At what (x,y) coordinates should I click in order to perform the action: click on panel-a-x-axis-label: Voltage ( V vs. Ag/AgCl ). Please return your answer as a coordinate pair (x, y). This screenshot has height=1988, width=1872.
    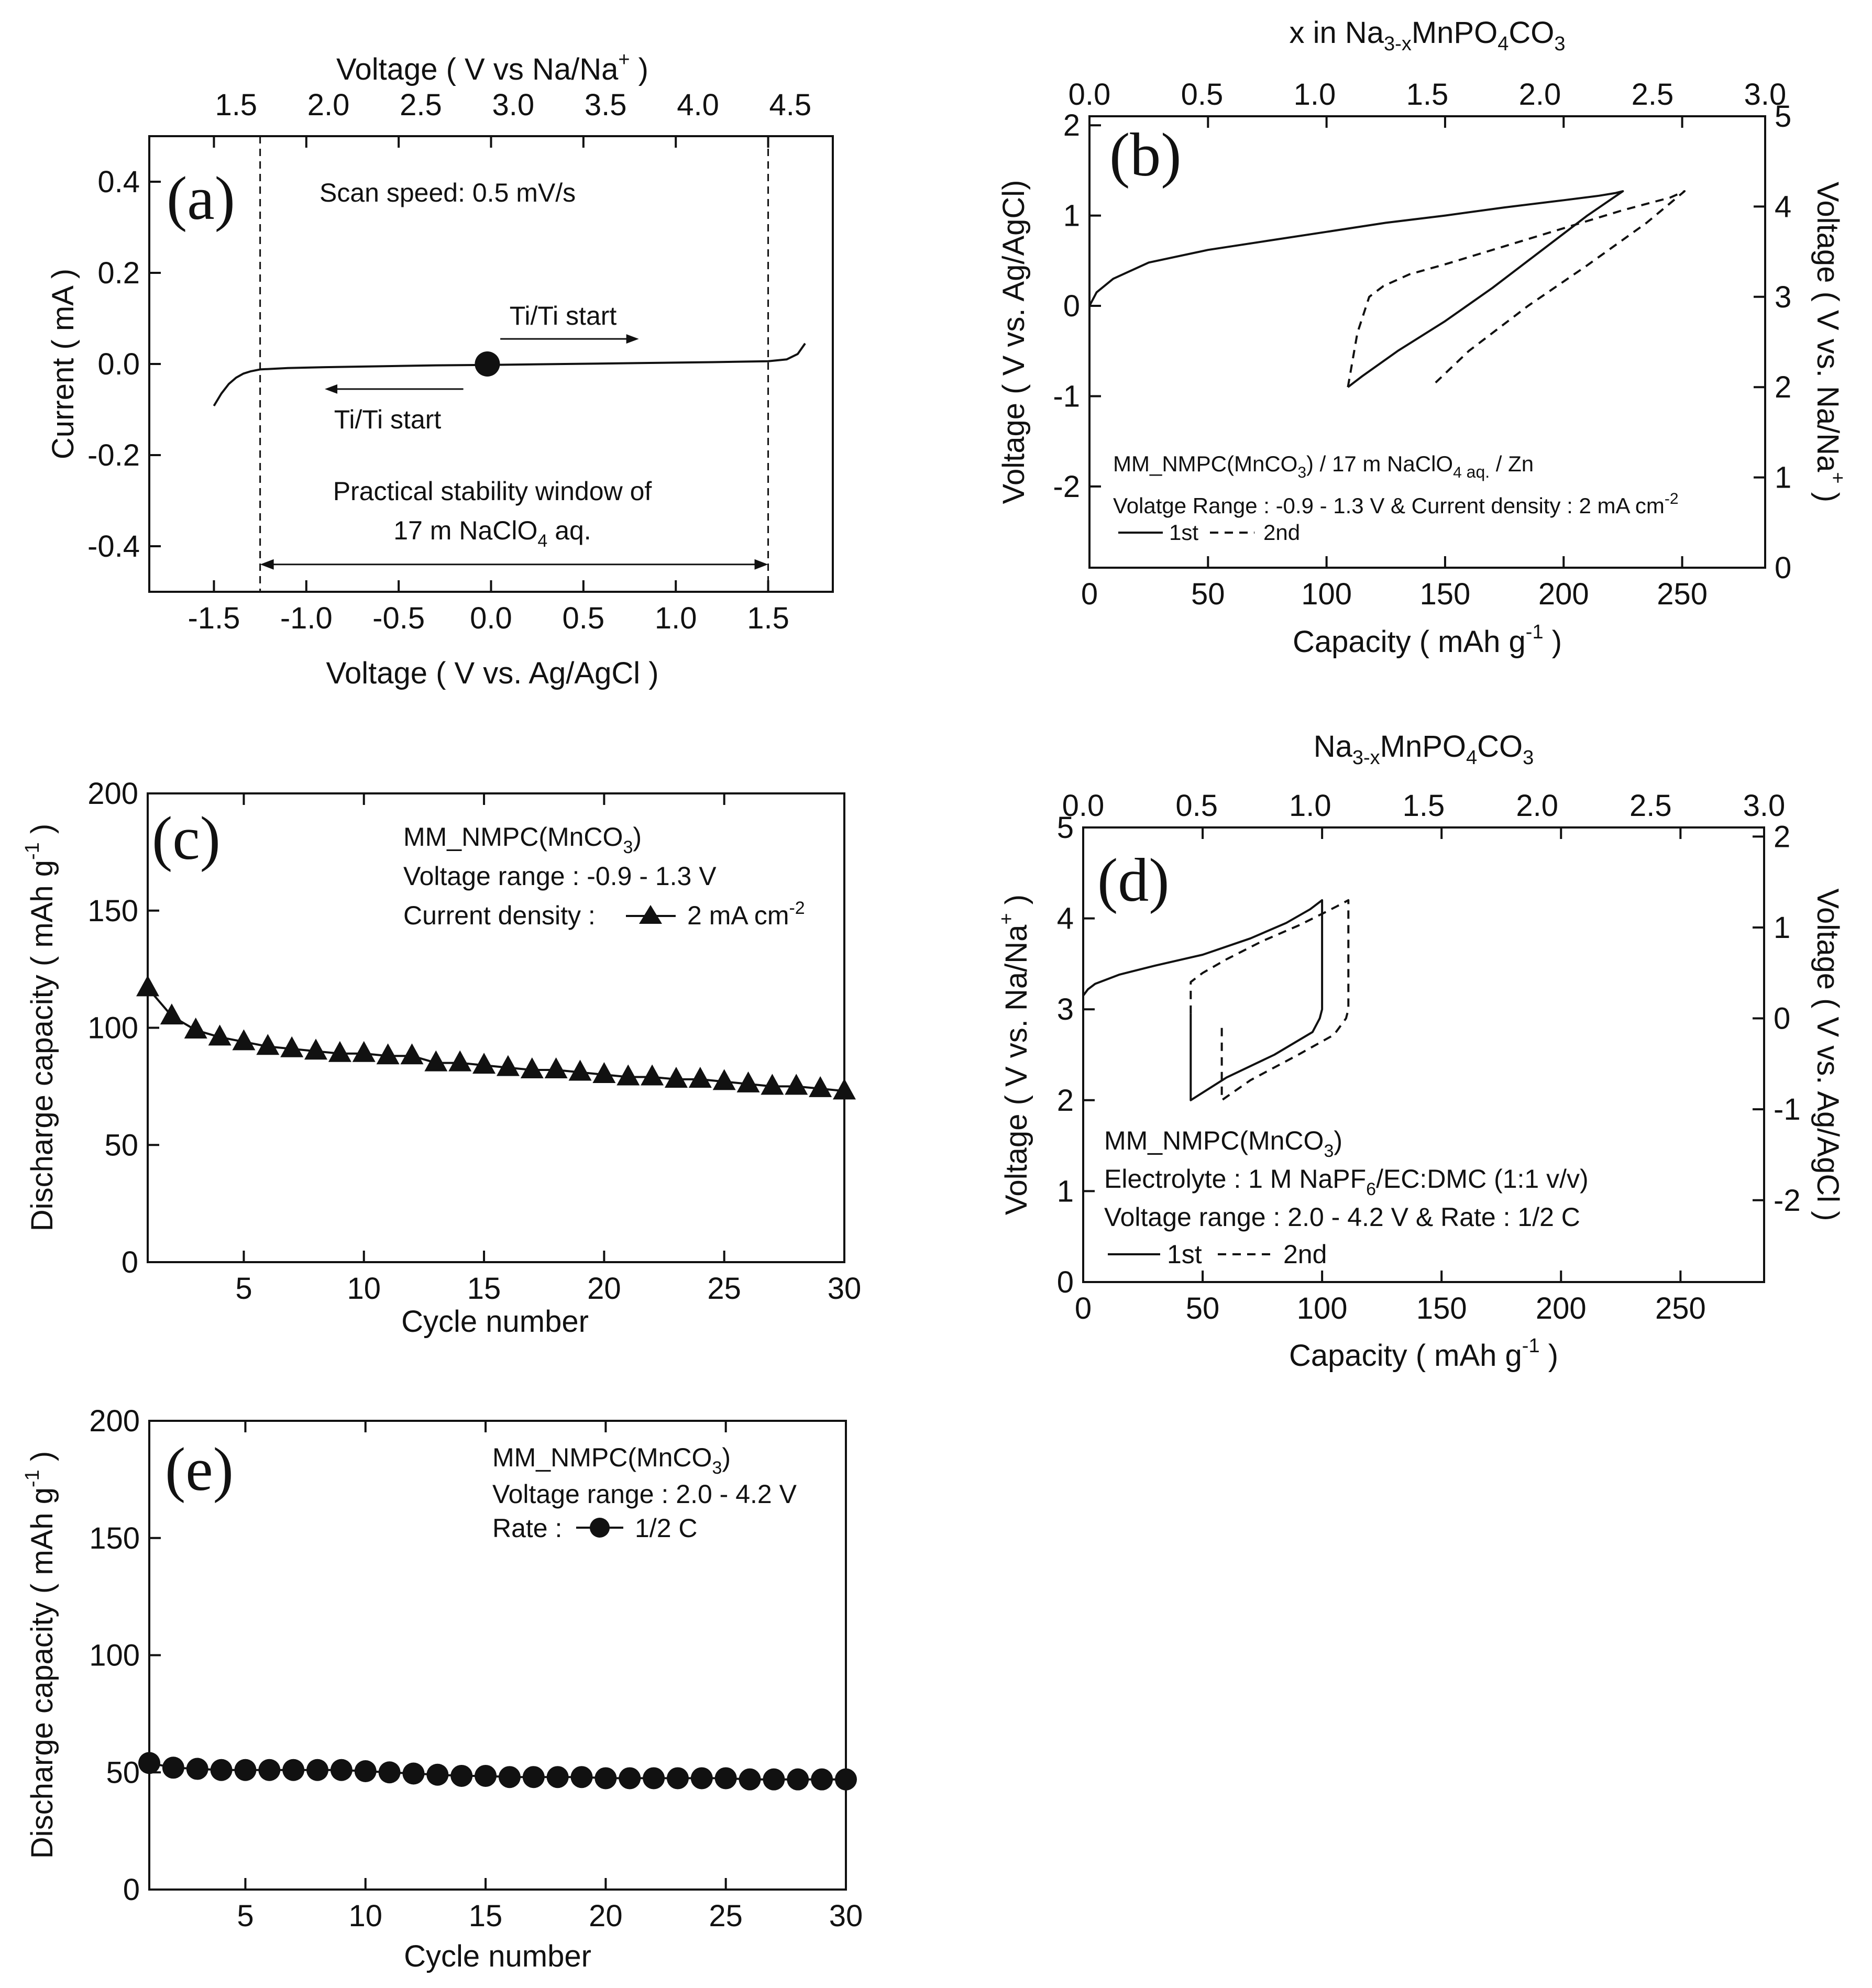
    Looking at the image, I should click on (492, 673).